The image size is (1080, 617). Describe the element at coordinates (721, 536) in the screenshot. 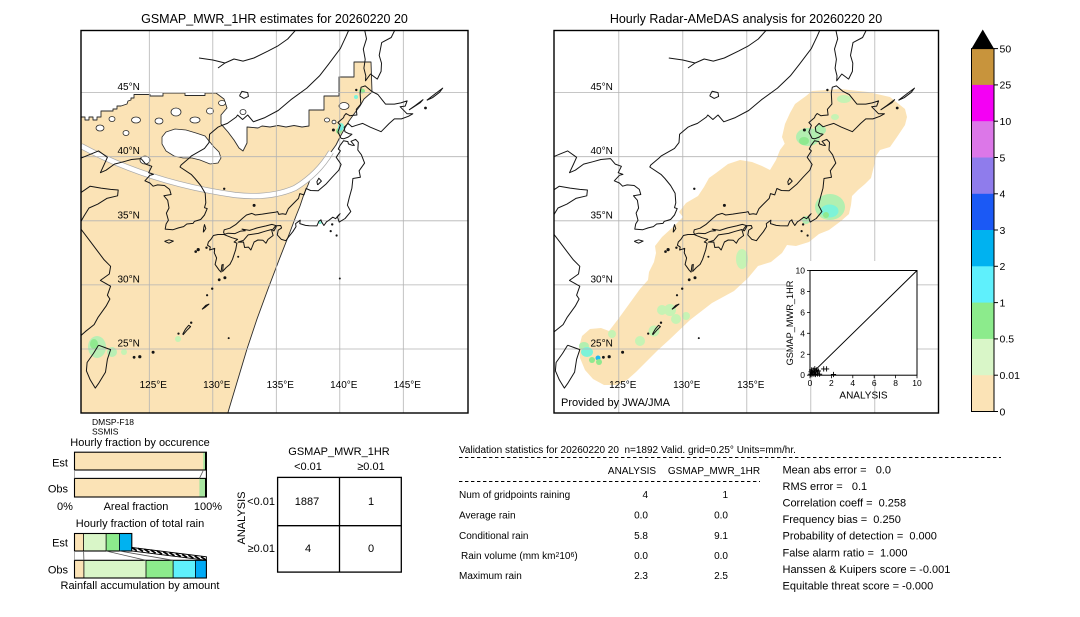

I see `svg-text: 9.1` at that location.